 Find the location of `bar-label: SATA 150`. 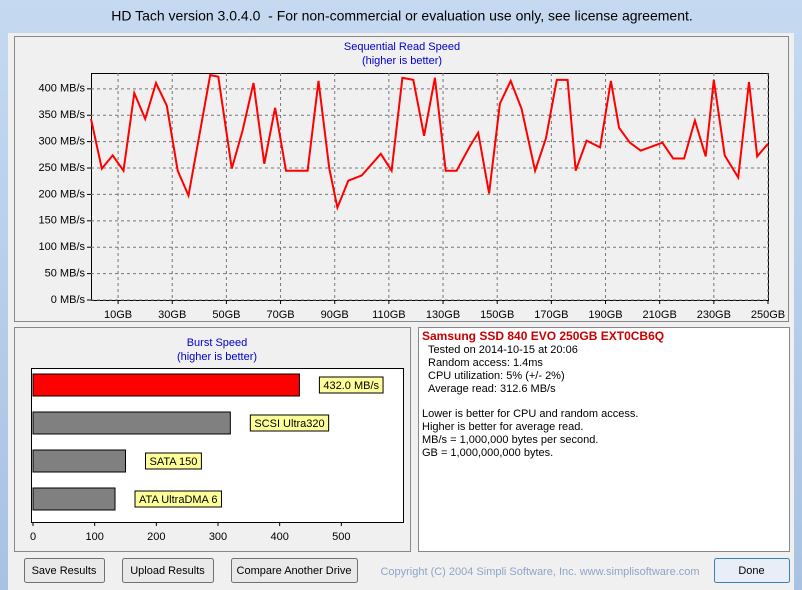

bar-label: SATA 150 is located at coordinates (173, 461).